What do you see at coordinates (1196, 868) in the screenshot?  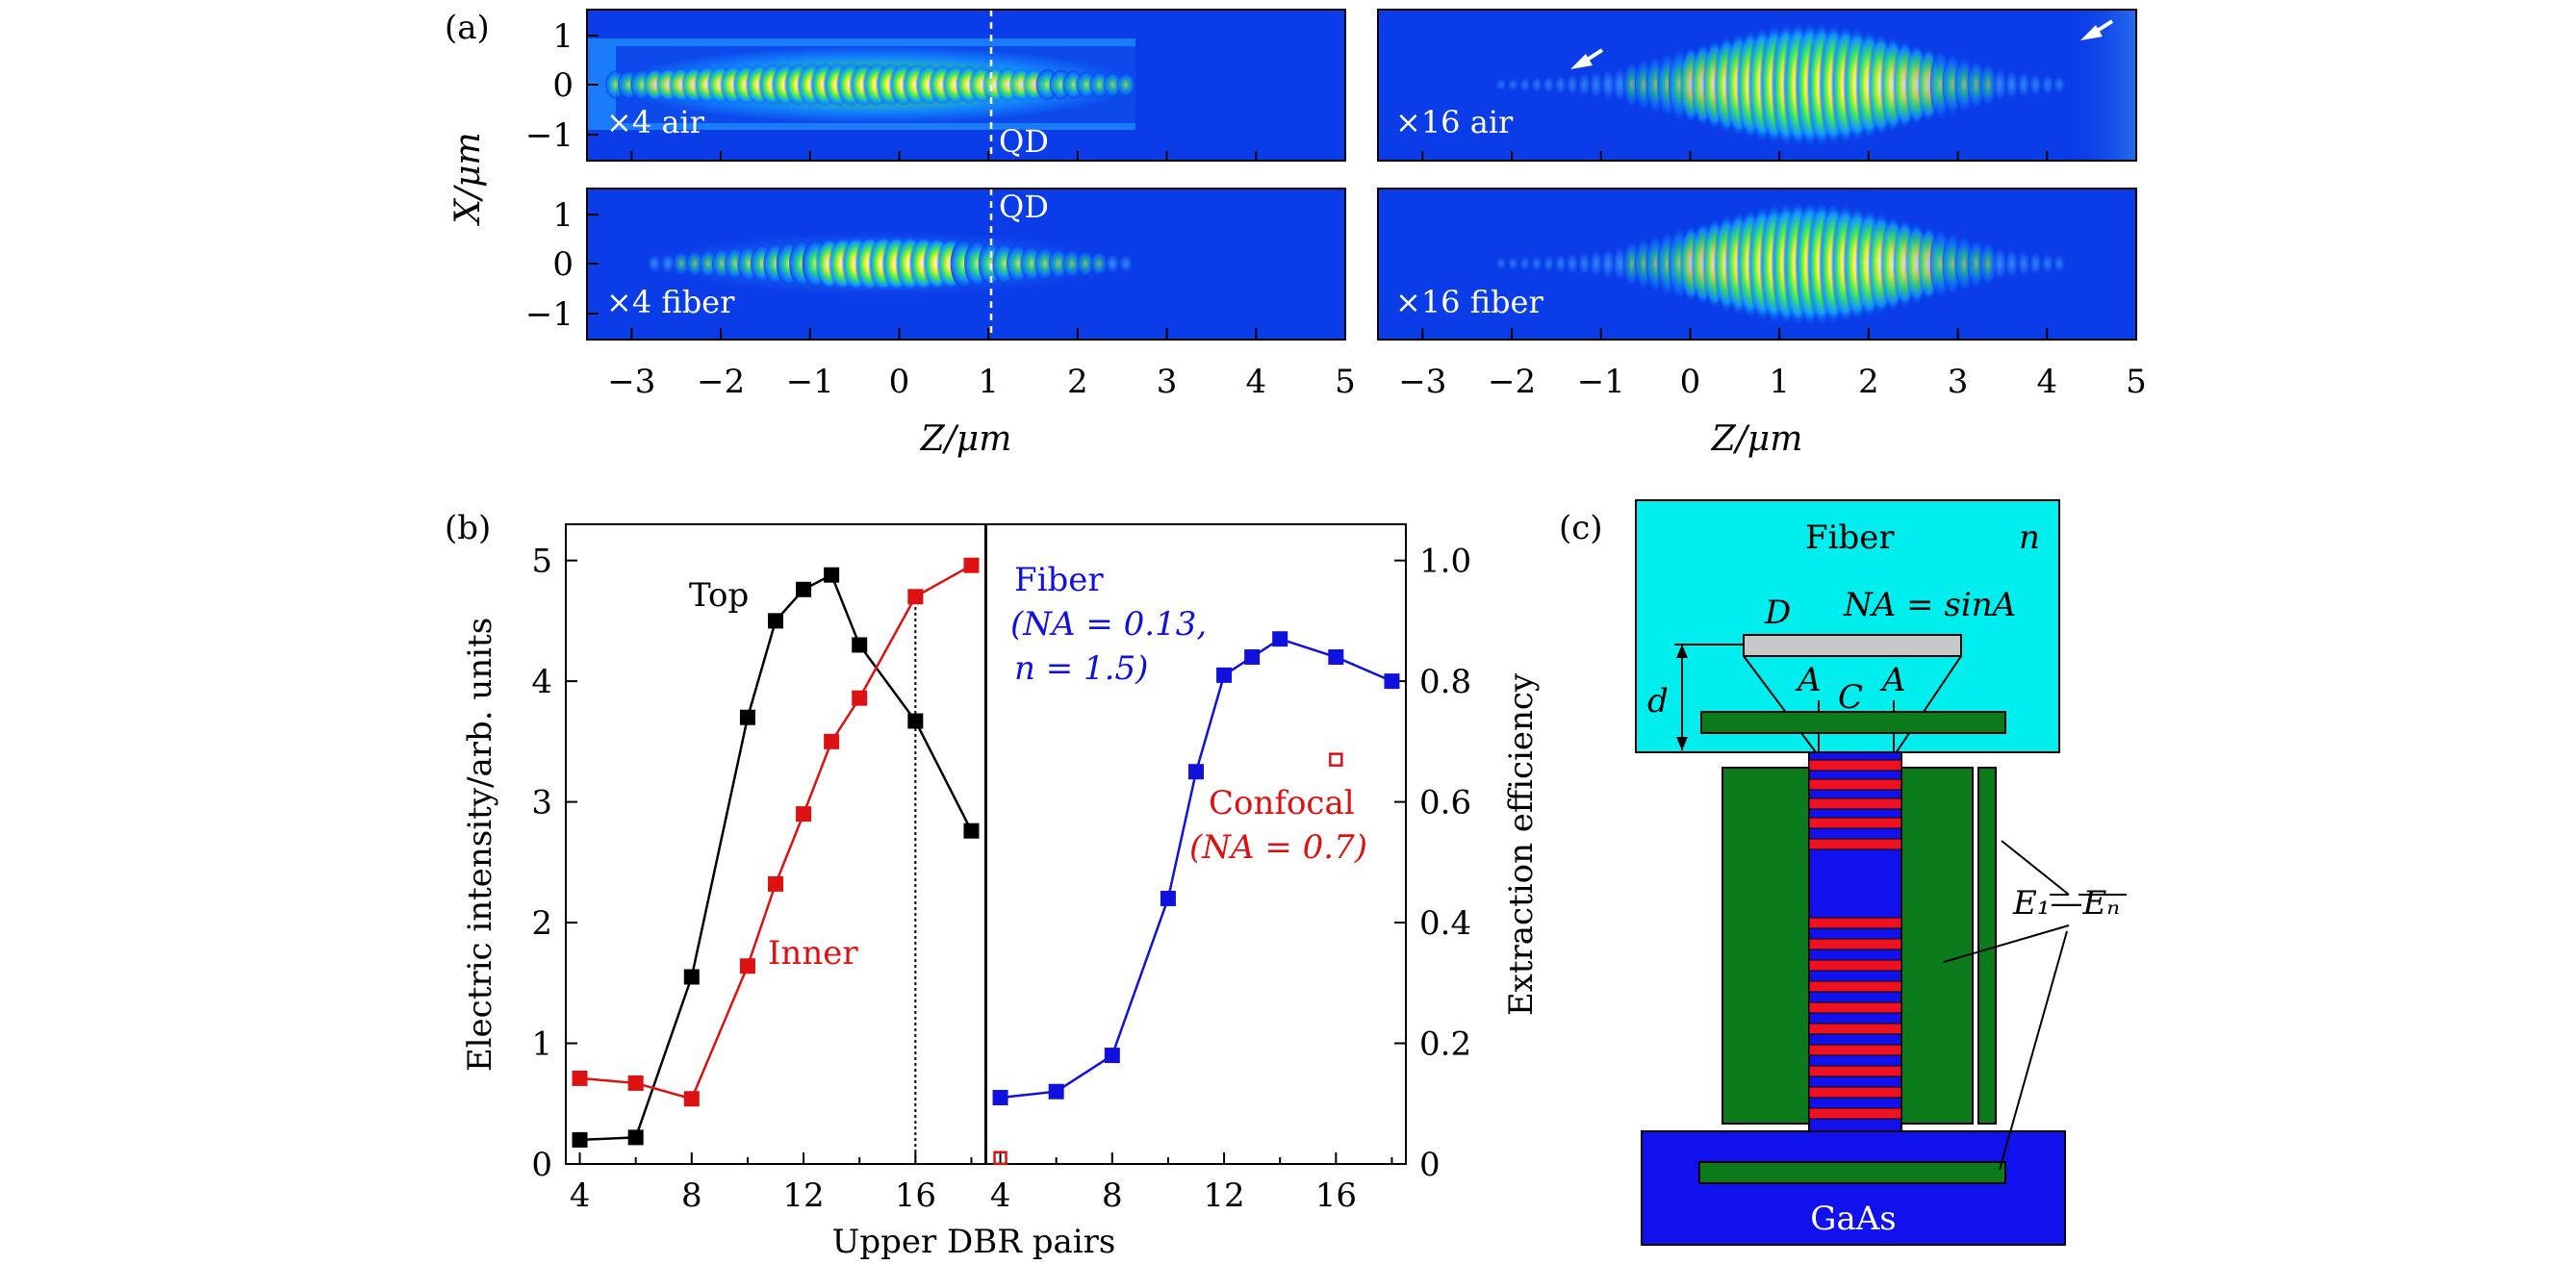 I see `series-line-fiber` at bounding box center [1196, 868].